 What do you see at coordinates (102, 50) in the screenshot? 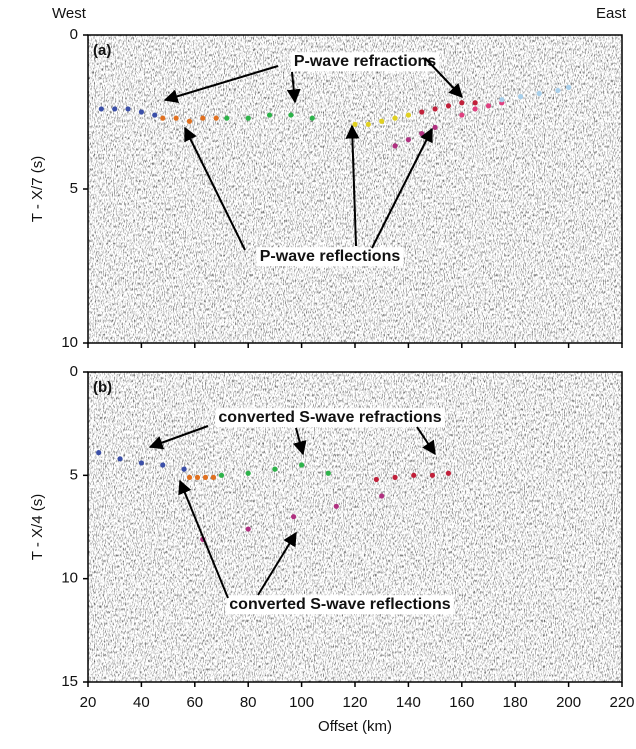
I see `panel-label: (a)` at bounding box center [102, 50].